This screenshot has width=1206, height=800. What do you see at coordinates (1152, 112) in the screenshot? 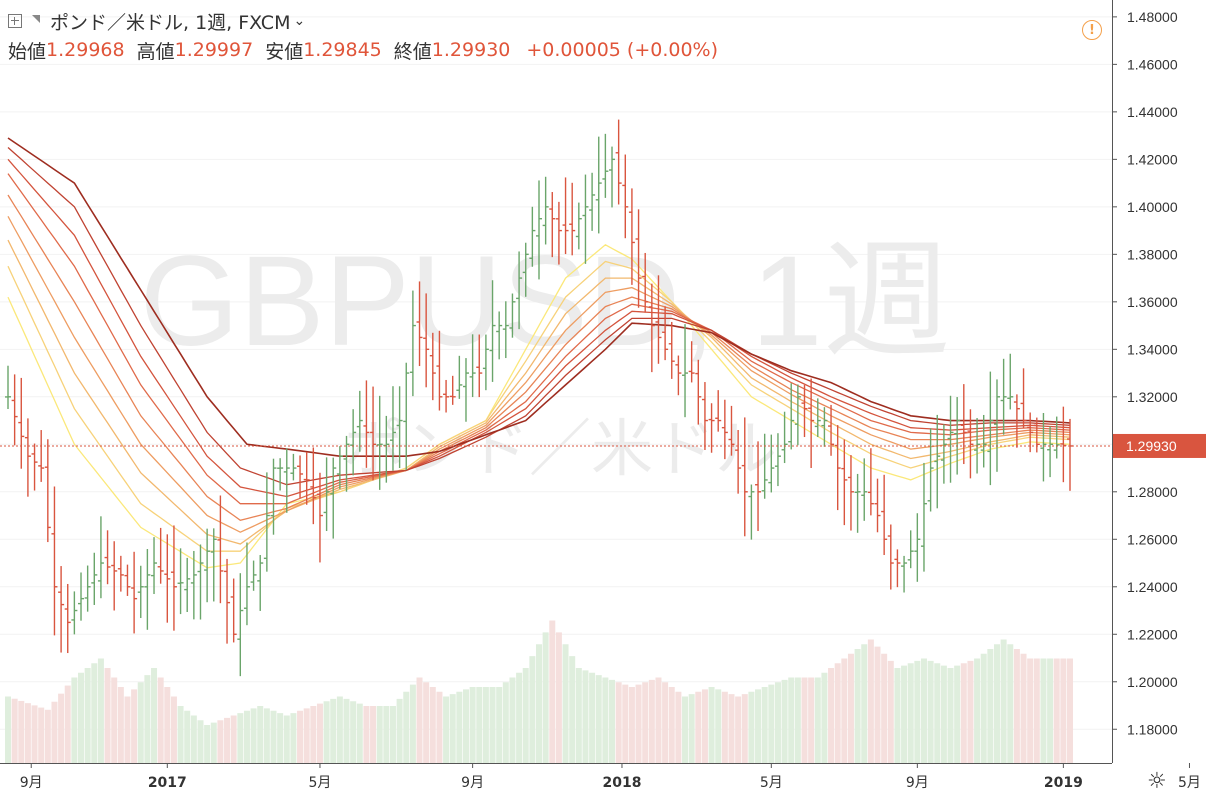
I see `price-tick-label: 1.44000` at bounding box center [1152, 112].